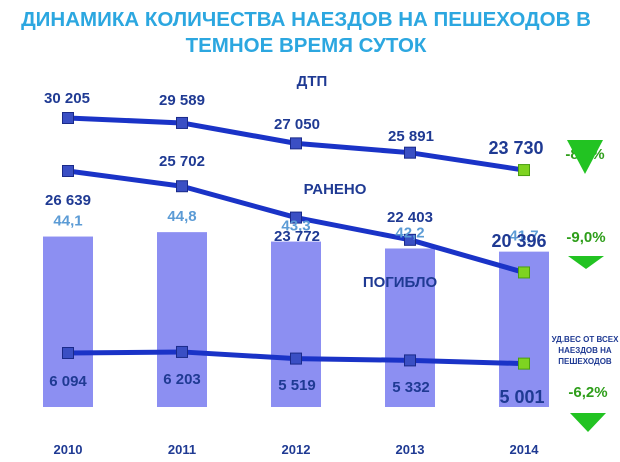  I want to click on label-pogiblo-2010: 6 094, so click(68, 381).